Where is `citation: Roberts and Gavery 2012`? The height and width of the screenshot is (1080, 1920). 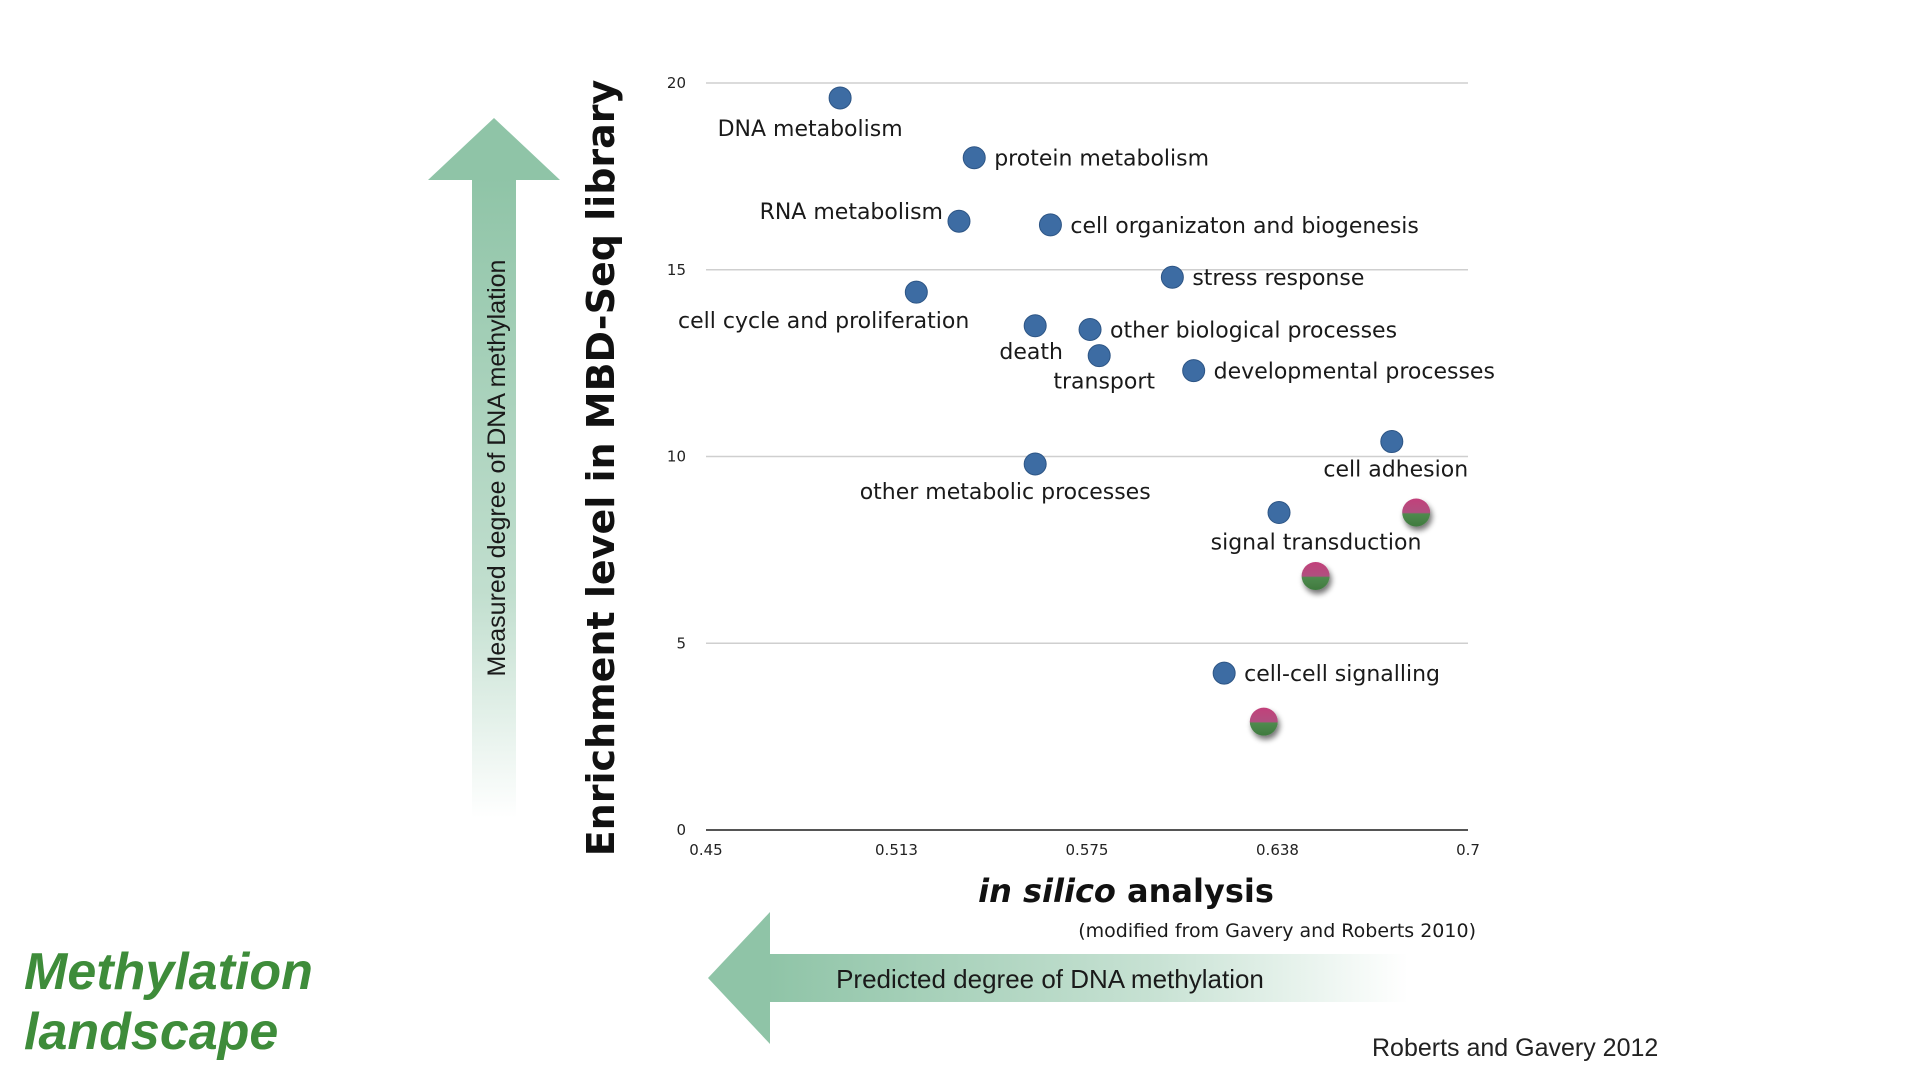 citation: Roberts and Gavery 2012 is located at coordinates (1515, 1048).